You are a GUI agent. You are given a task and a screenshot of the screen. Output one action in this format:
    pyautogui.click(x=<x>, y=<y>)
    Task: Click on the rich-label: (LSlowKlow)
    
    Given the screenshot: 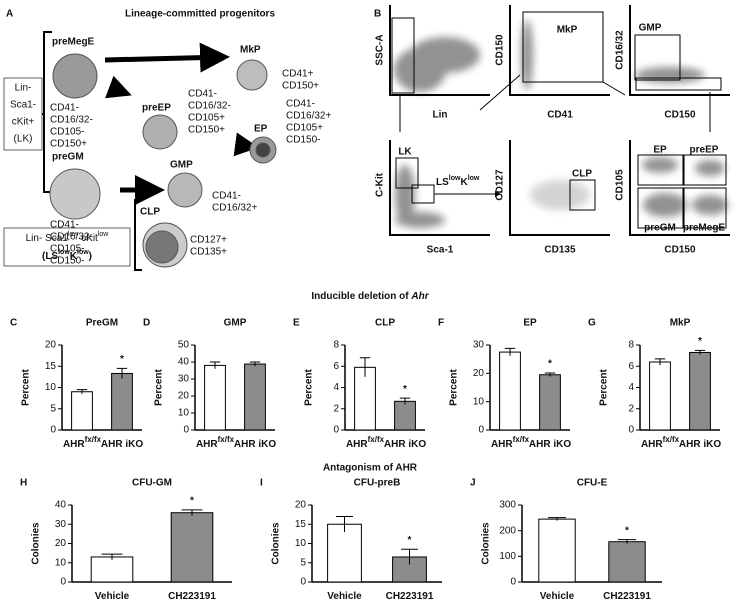 What is the action you would take?
    pyautogui.click(x=67, y=255)
    